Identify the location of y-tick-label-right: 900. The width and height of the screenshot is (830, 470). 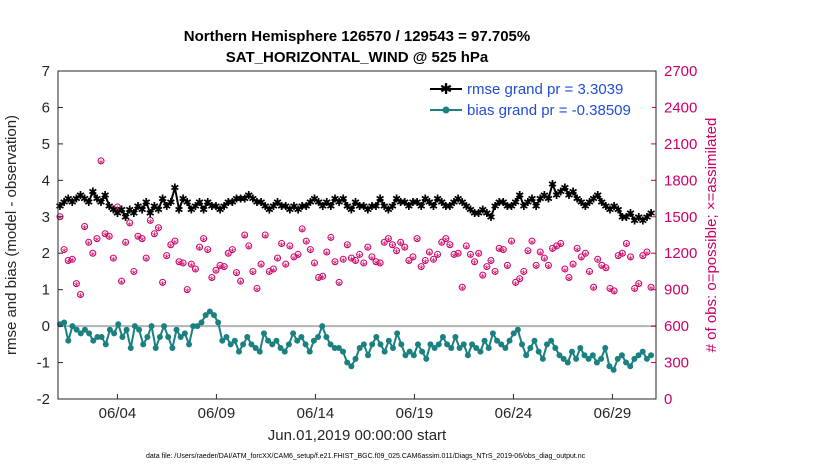
(676, 290).